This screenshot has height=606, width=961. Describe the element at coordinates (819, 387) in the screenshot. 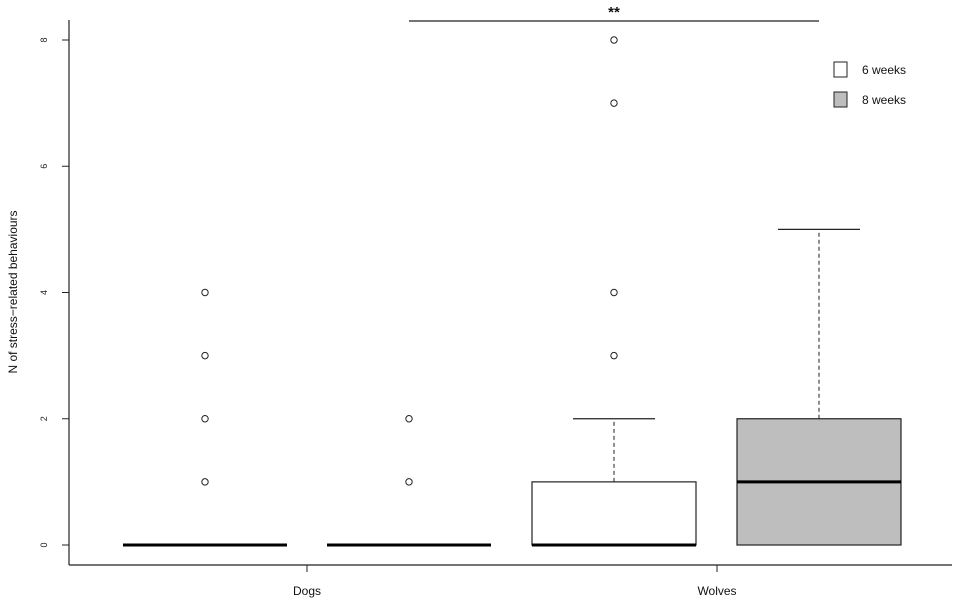

I see `box-wolves-8-weeks` at that location.